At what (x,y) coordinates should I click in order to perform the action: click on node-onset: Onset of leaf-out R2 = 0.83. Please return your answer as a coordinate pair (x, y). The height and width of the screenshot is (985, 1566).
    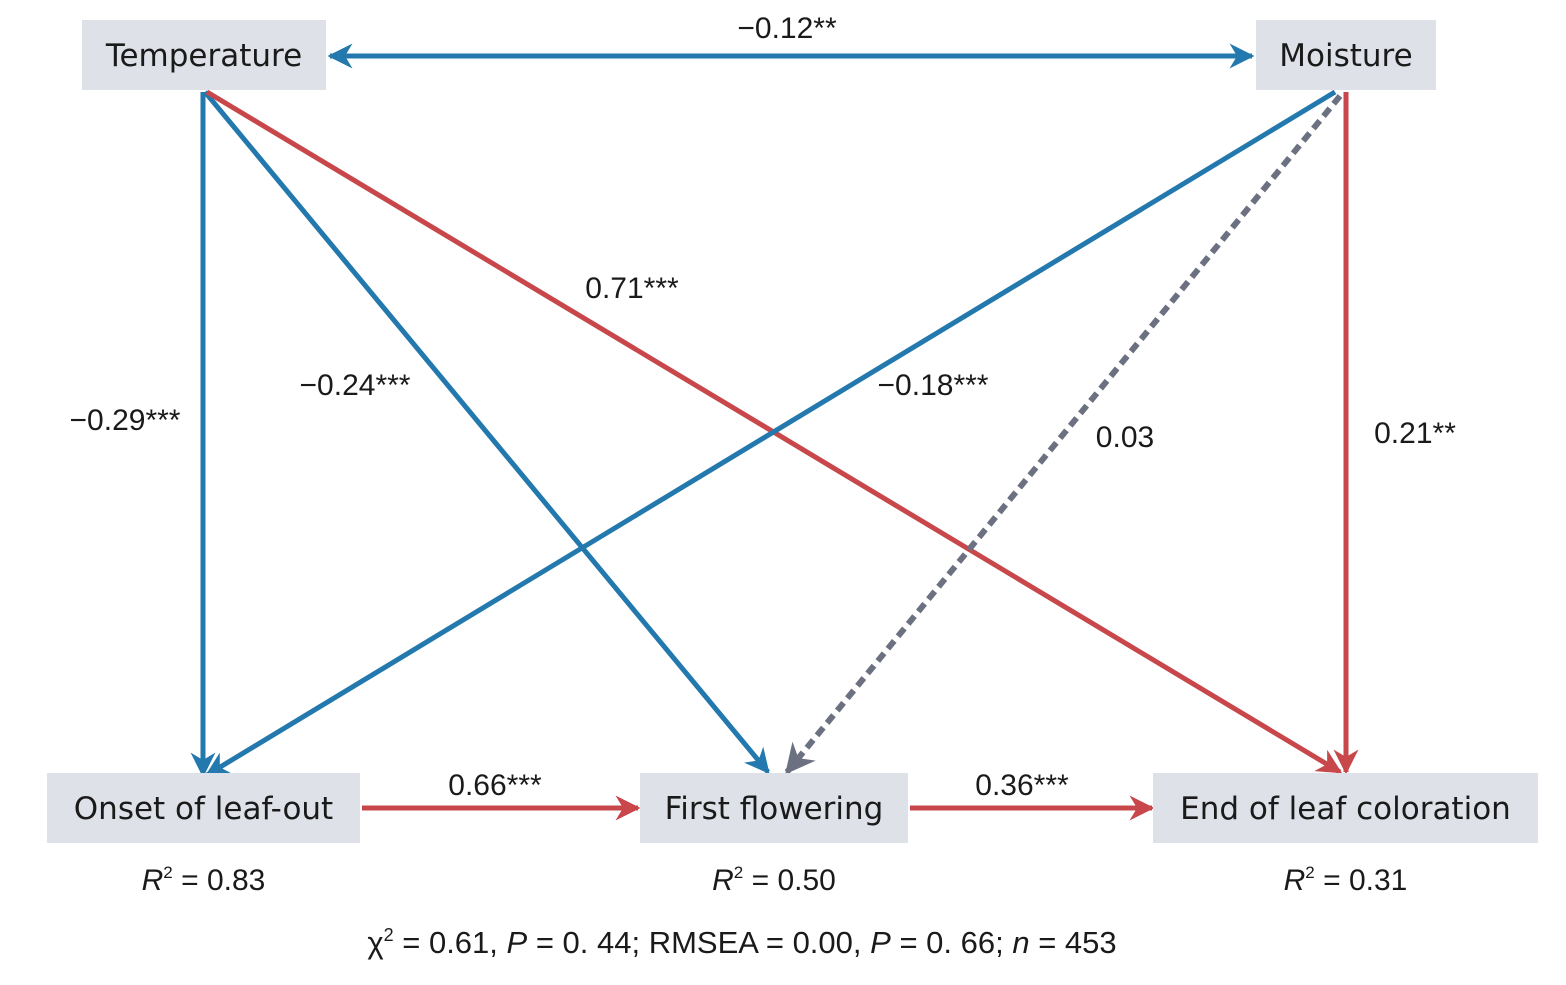
    Looking at the image, I should click on (203, 835).